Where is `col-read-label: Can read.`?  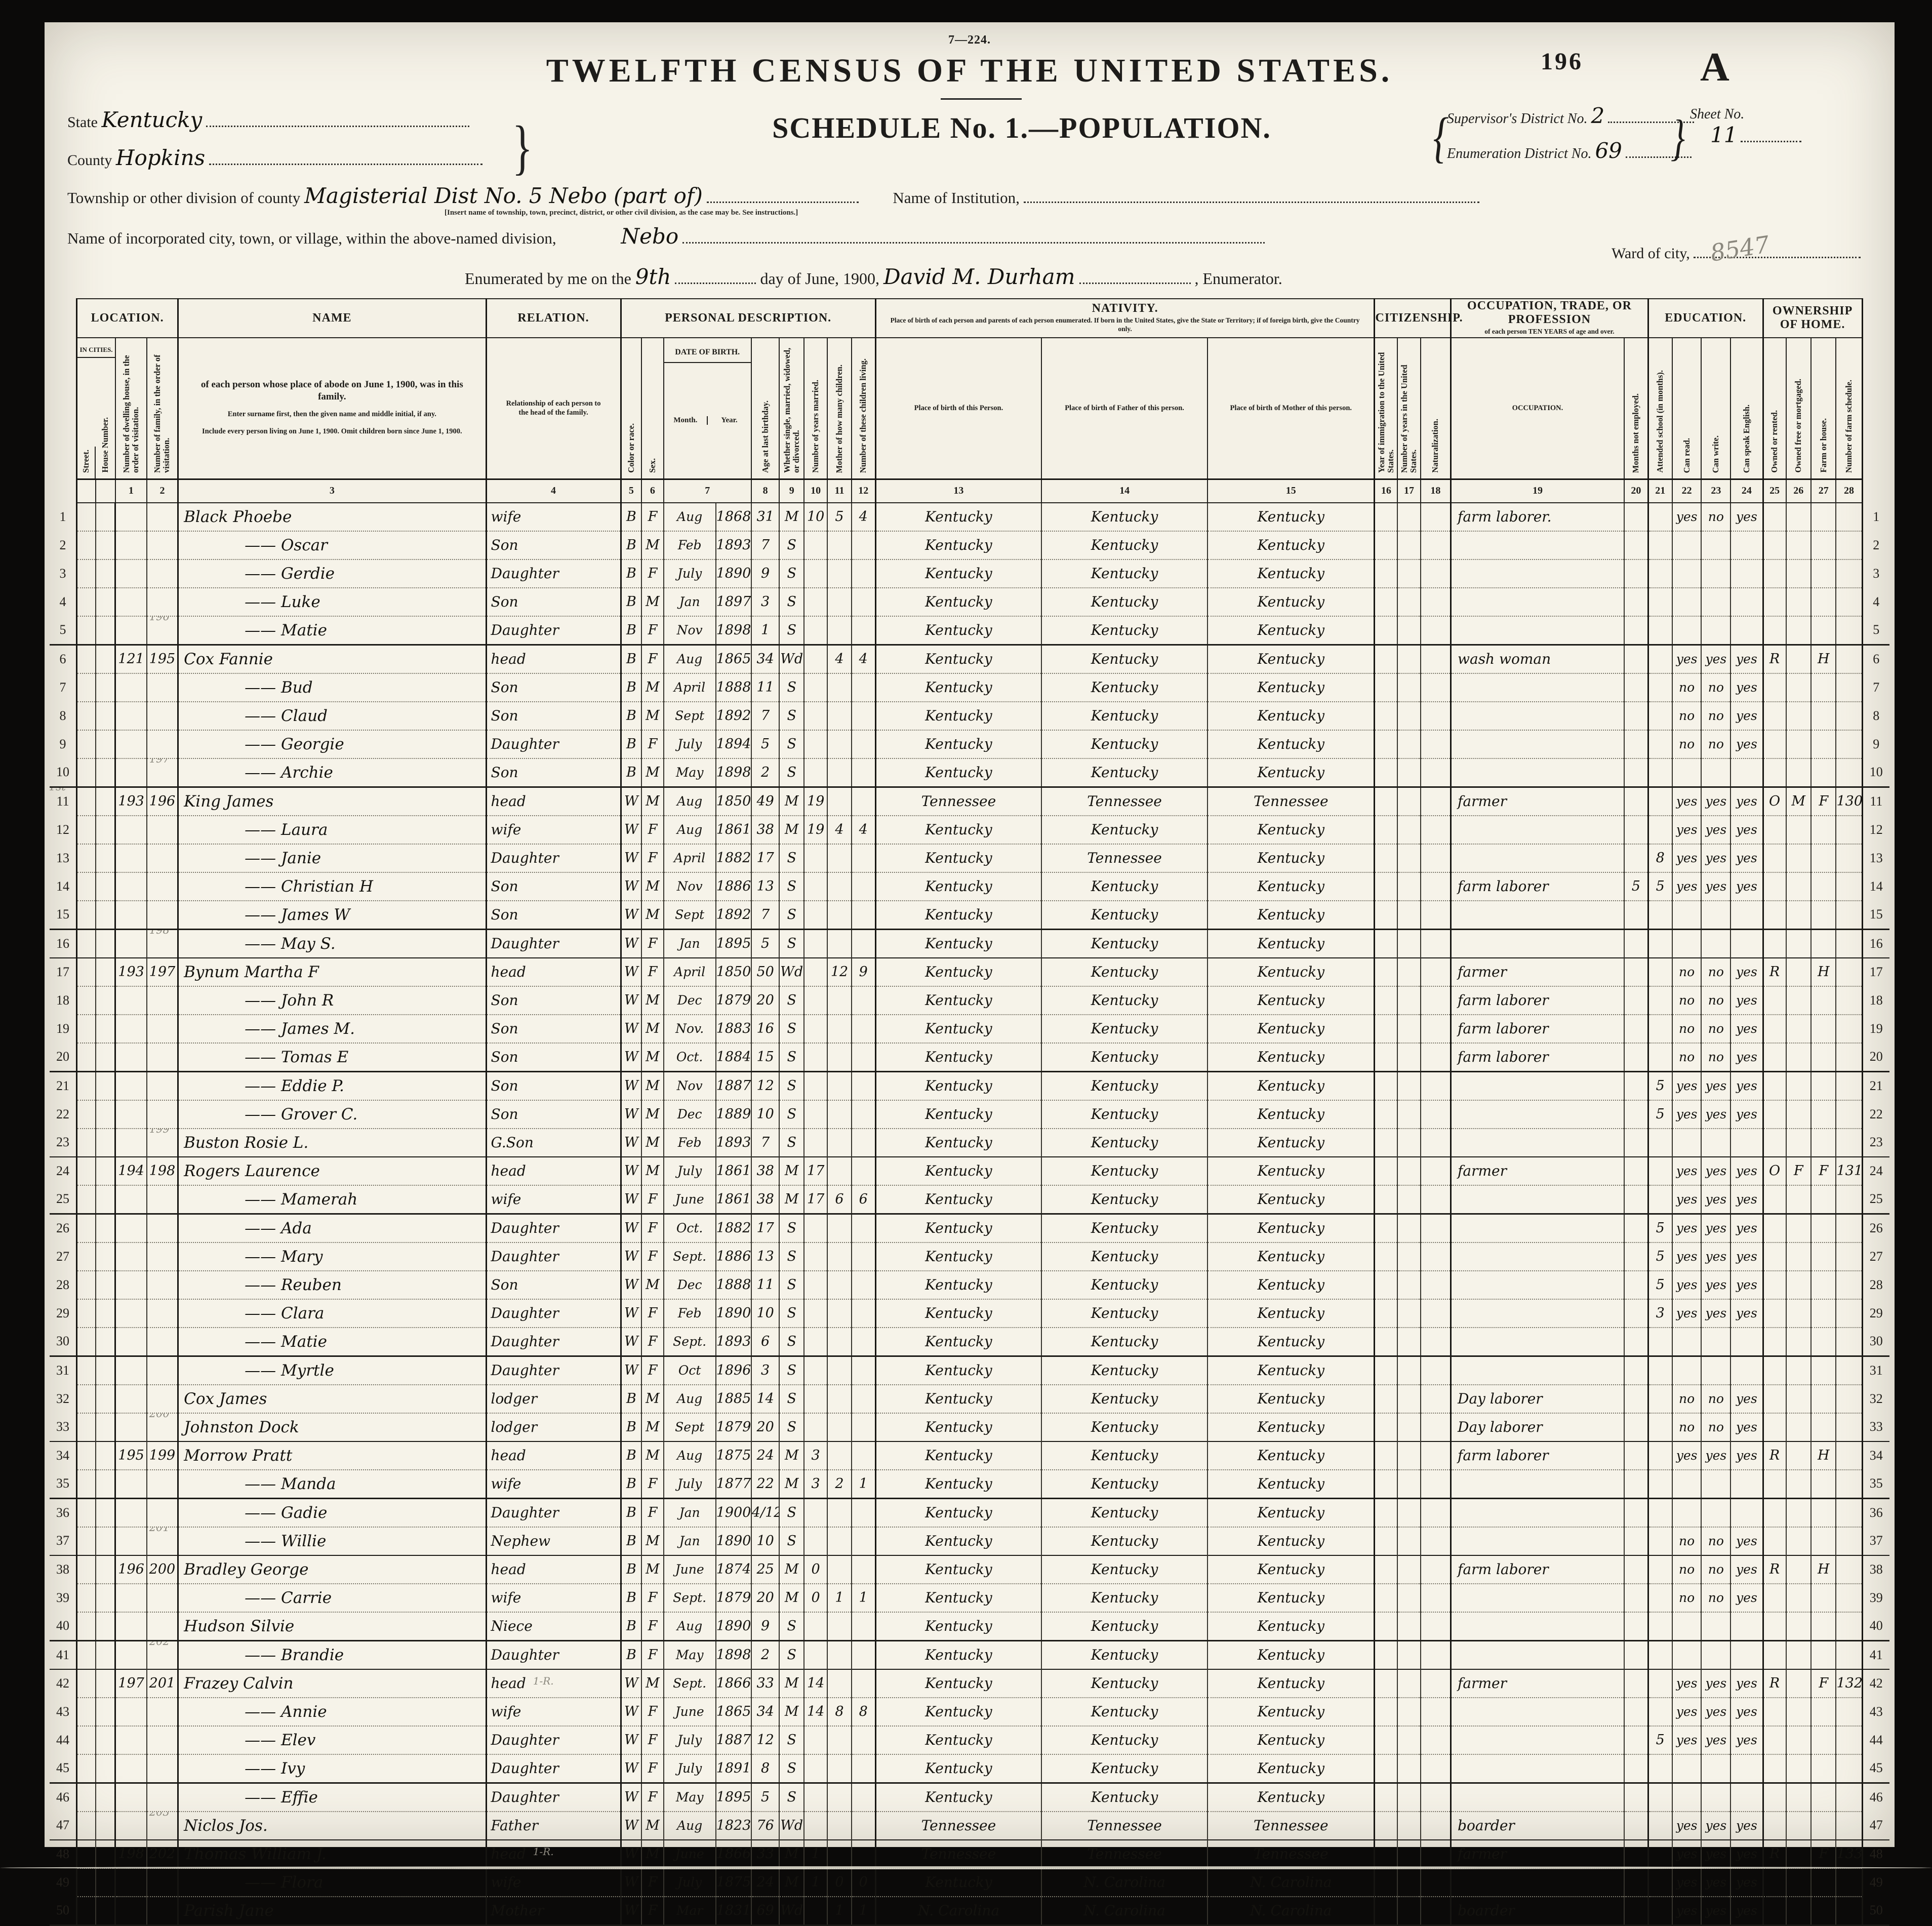
col-read-label: Can read. is located at coordinates (1686, 408).